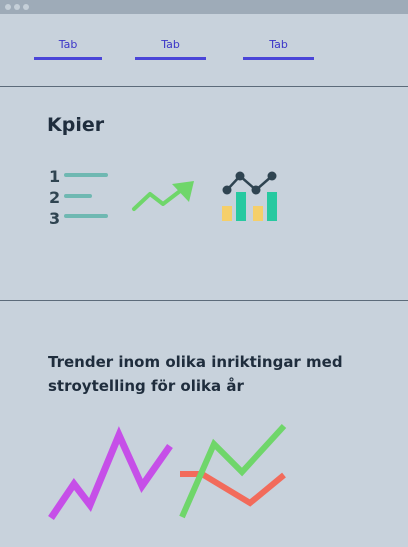 This screenshot has height=547, width=408. What do you see at coordinates (204, 86) in the screenshot?
I see `section-divider-top` at bounding box center [204, 86].